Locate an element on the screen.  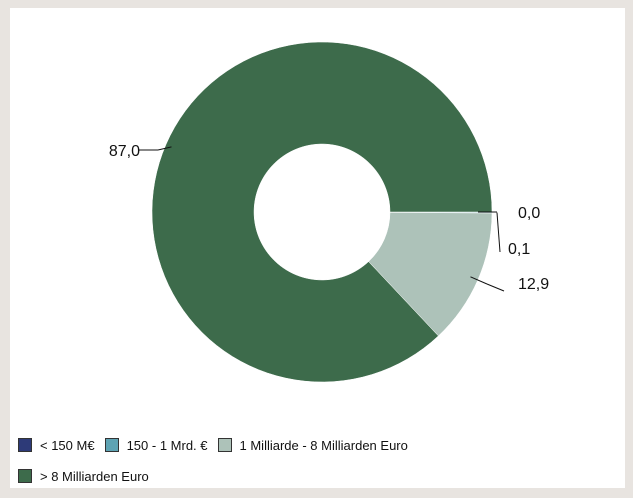
data-label-150m-1bn: 0,1 is located at coordinates (519, 249).